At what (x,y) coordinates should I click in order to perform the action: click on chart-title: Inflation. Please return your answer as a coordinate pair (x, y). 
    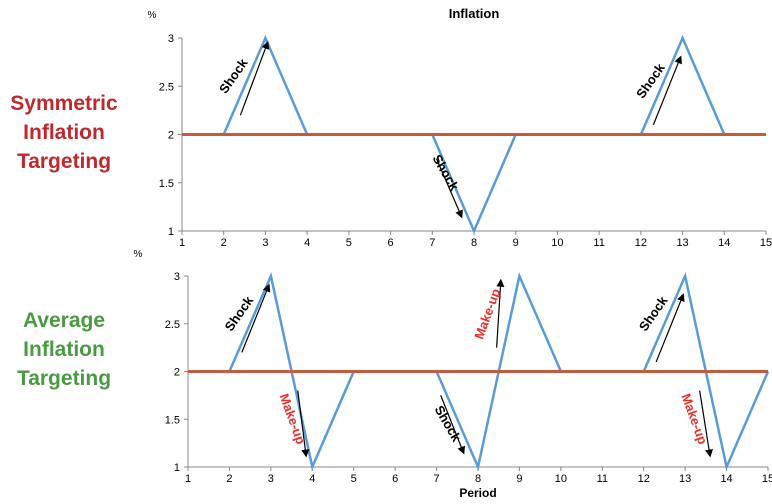
    Looking at the image, I should click on (474, 13).